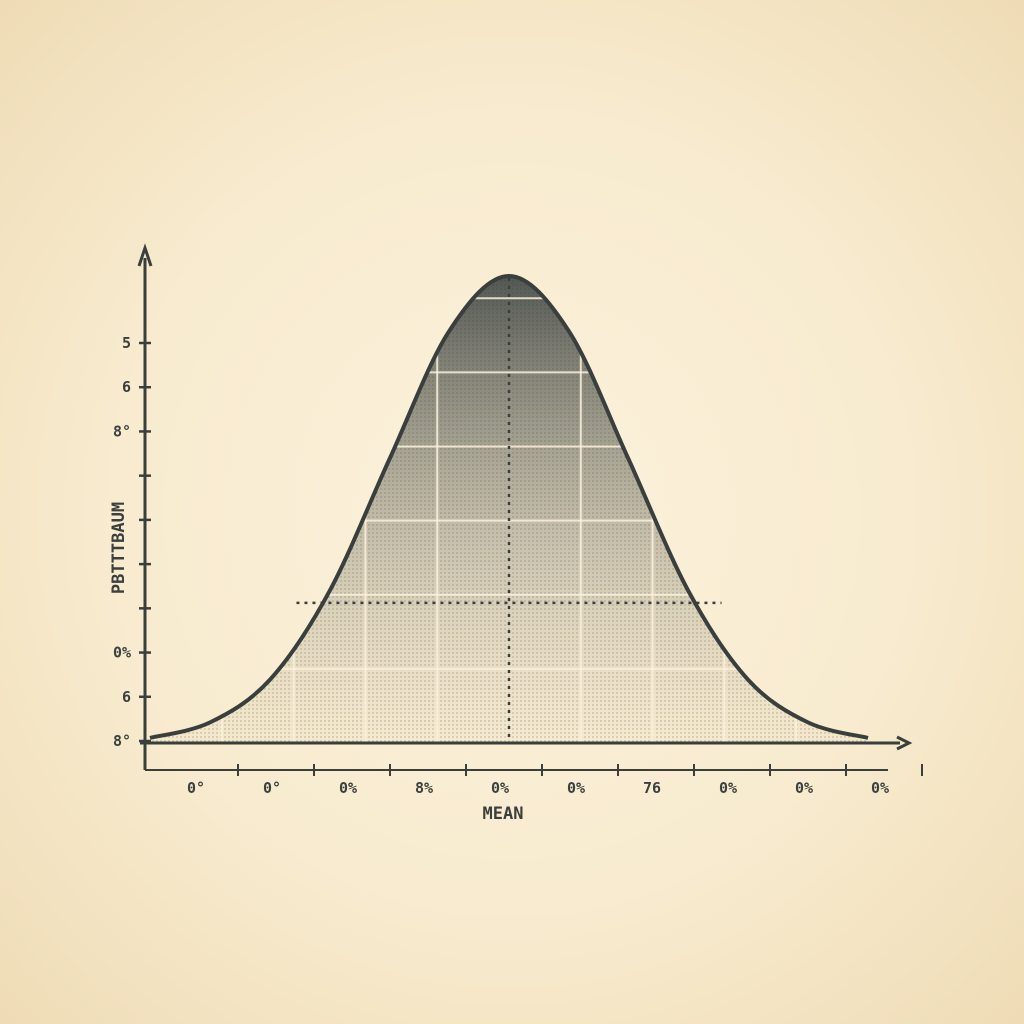 The height and width of the screenshot is (1024, 1024). What do you see at coordinates (126, 343) in the screenshot?
I see `y-tick-label: 5` at bounding box center [126, 343].